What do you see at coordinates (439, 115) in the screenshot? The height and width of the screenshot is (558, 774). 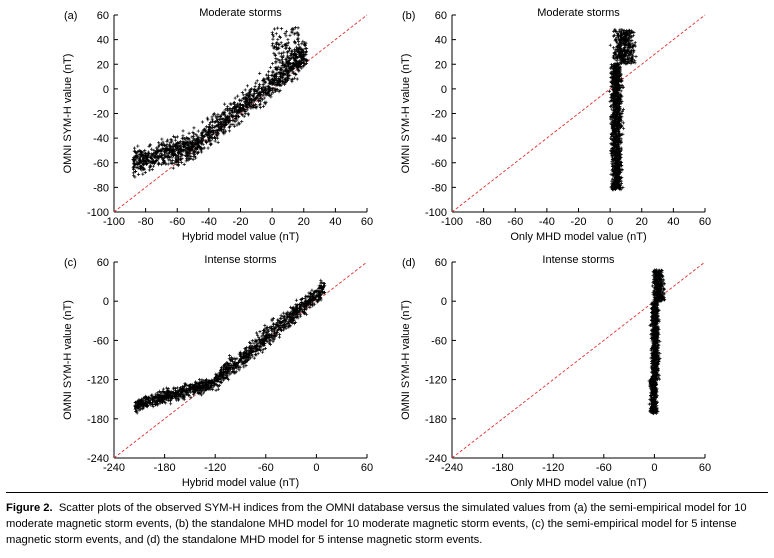 I see `y-tick-label: -20` at bounding box center [439, 115].